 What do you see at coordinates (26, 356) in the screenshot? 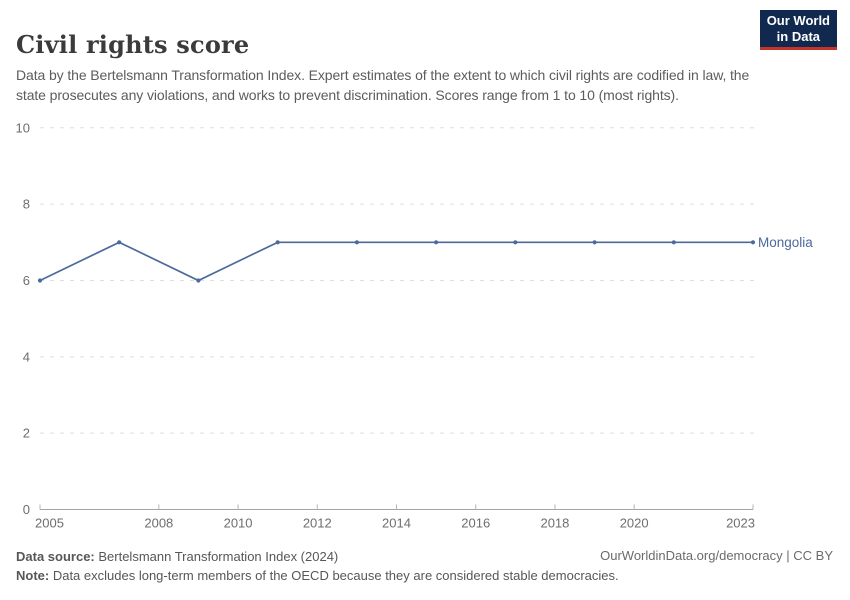
I see `y-tick-label-4: 4` at bounding box center [26, 356].